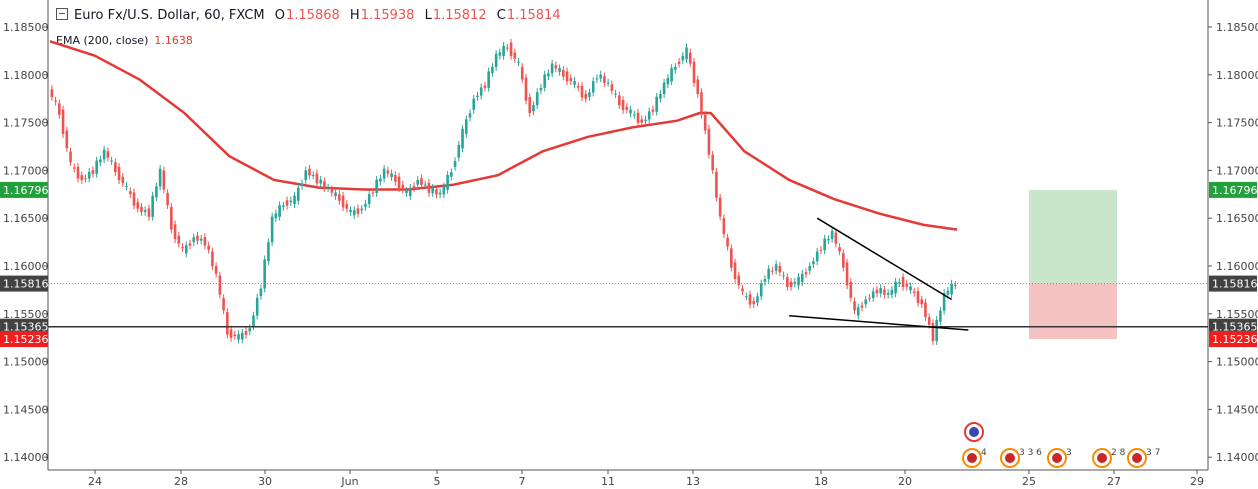 The width and height of the screenshot is (1258, 489). Describe the element at coordinates (26, 409) in the screenshot. I see `y-tick-label-left: 1.14500` at that location.